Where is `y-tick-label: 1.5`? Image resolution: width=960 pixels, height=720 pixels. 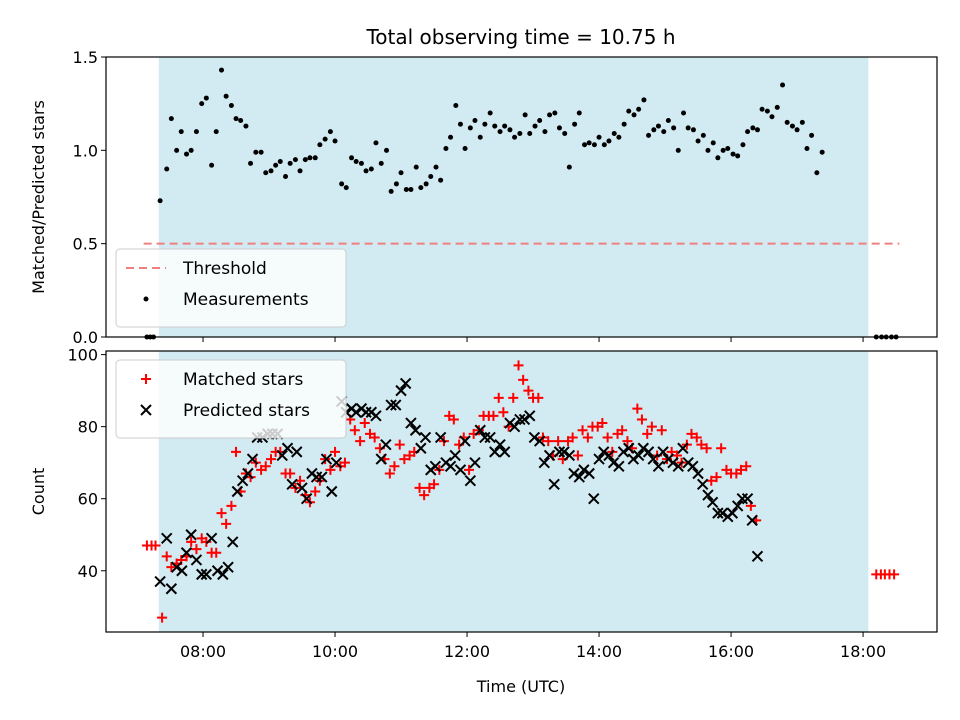
y-tick-label: 1.5 is located at coordinates (85, 57).